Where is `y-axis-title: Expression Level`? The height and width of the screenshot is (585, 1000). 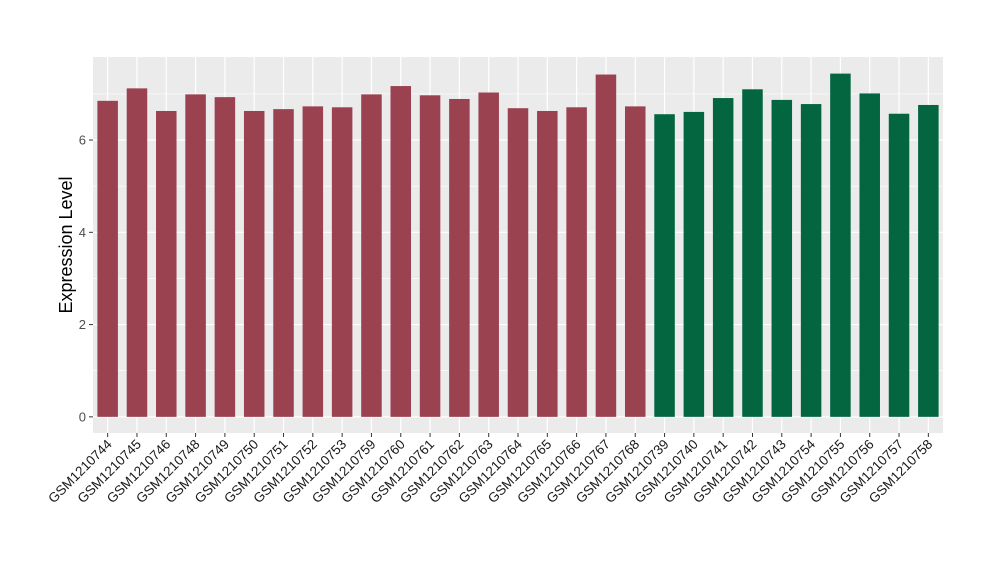
y-axis-title: Expression Level is located at coordinates (66, 244).